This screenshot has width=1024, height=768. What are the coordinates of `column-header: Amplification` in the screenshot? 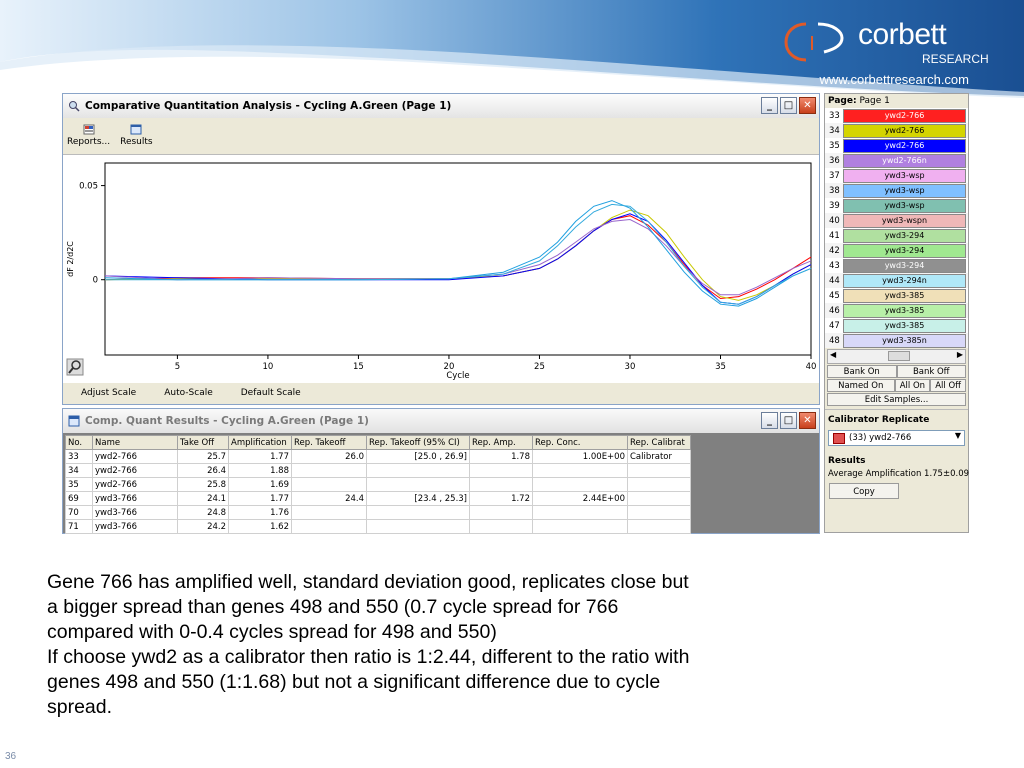 It's located at (260, 442).